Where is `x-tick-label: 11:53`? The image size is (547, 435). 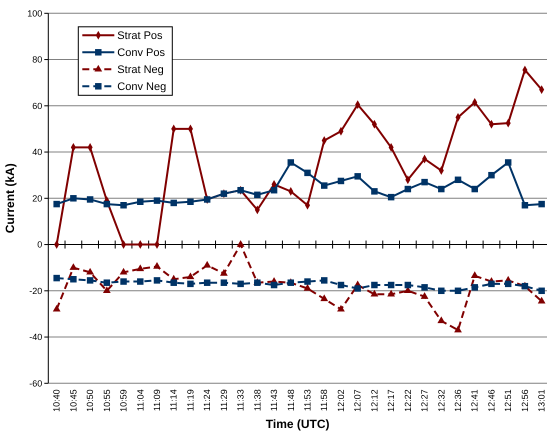 x-tick-label: 11:53 is located at coordinates (307, 400).